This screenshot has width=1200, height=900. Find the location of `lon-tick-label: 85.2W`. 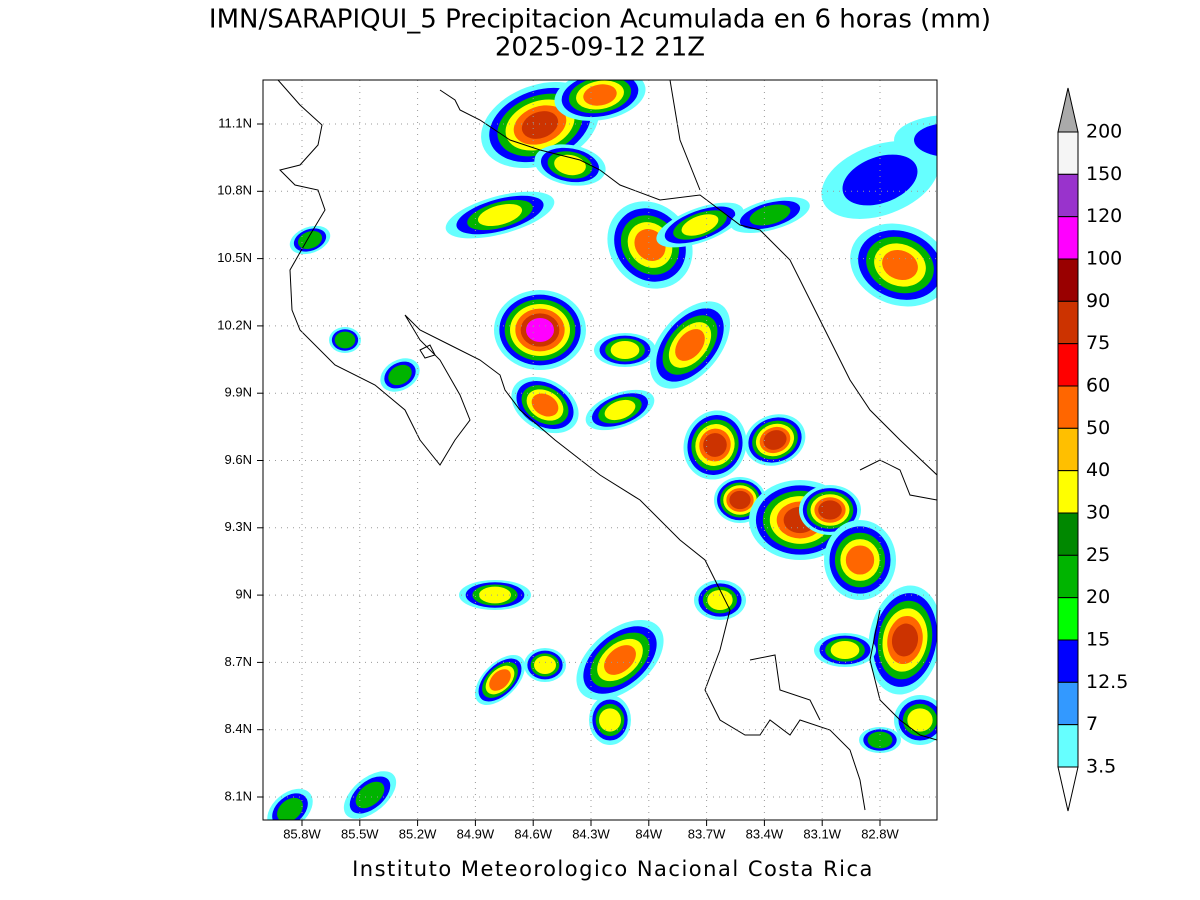

lon-tick-label: 85.2W is located at coordinates (418, 833).